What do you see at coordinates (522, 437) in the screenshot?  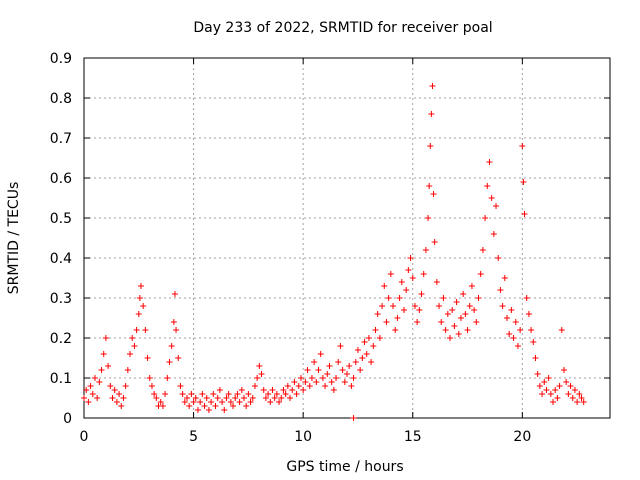 I see `x-tick-label: 20` at bounding box center [522, 437].